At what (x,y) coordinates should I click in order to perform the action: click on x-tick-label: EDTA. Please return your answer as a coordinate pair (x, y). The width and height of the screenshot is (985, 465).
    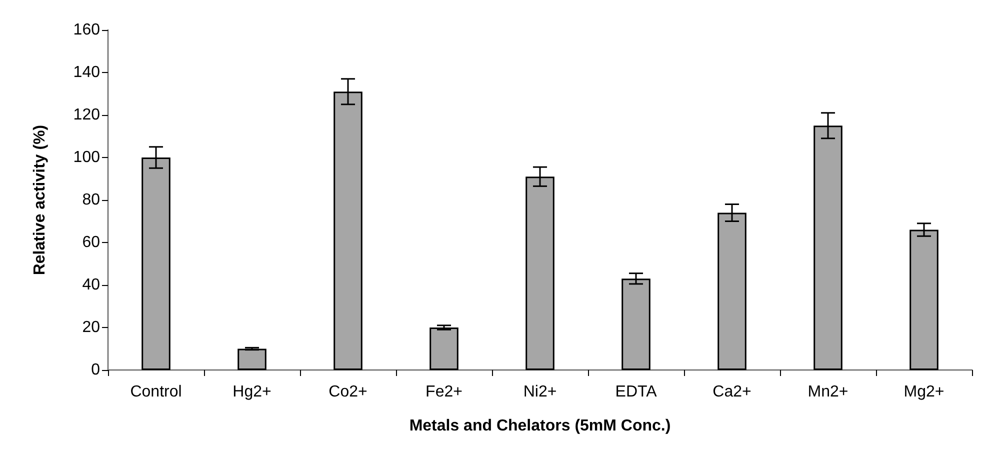
    Looking at the image, I should click on (636, 392).